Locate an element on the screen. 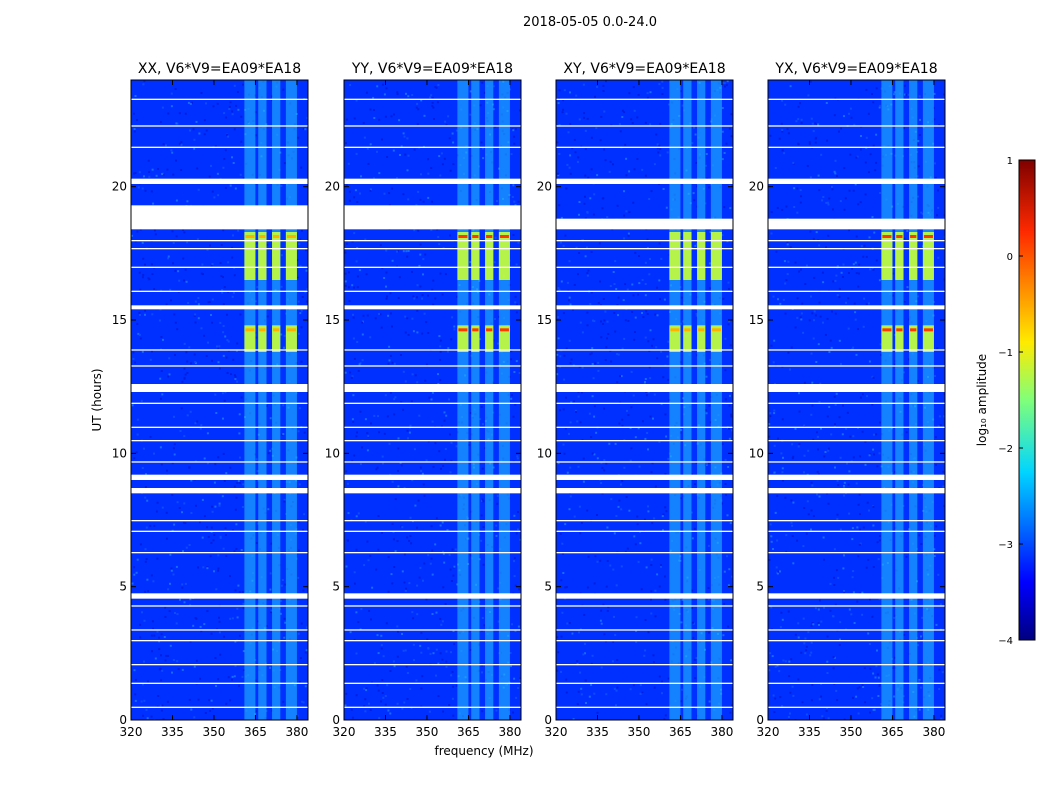  x-tick-label: 380 is located at coordinates (296, 732).